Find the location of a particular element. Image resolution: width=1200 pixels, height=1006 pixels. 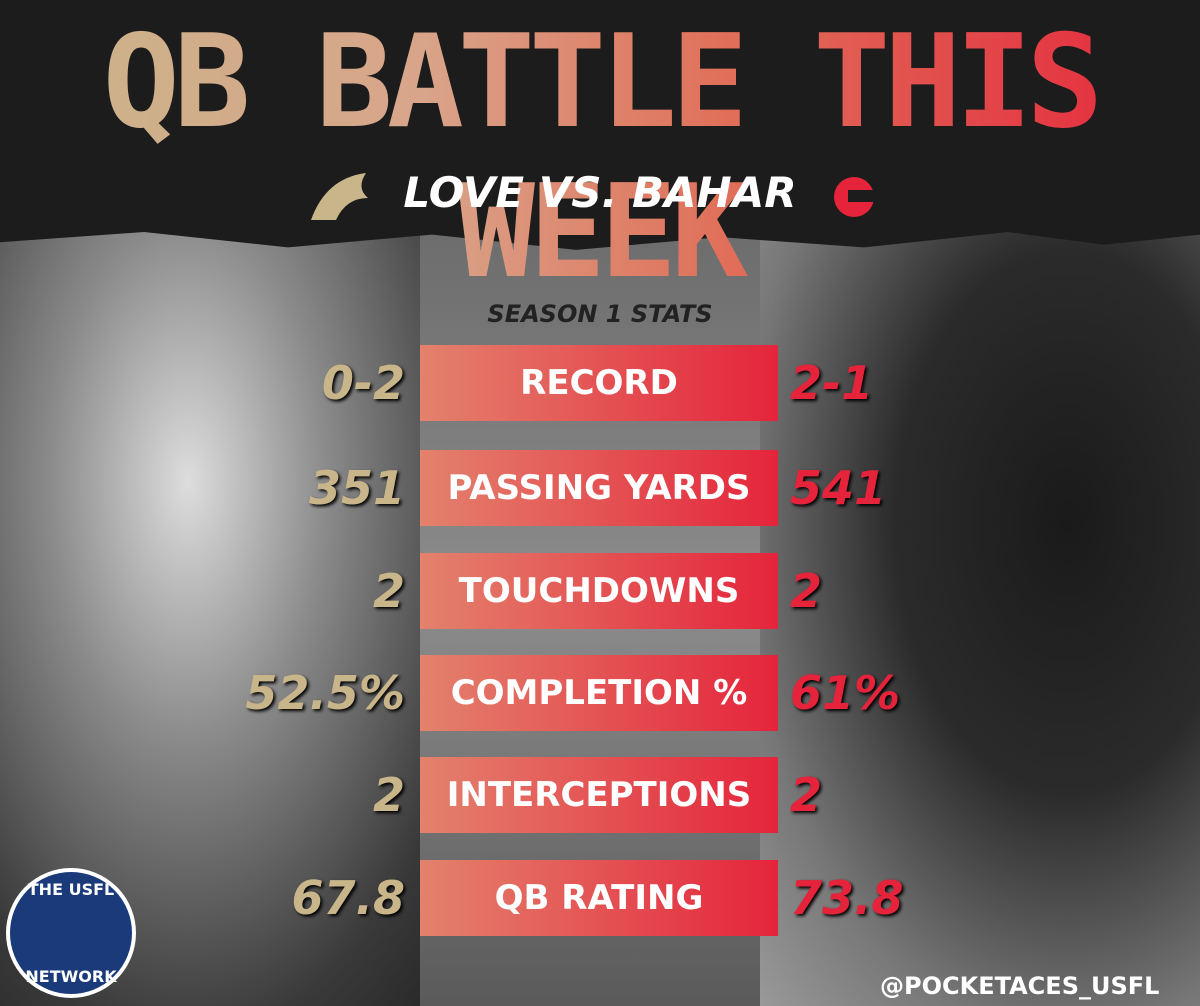

stats-heading: SEASON 1 STATS is located at coordinates (600, 314).